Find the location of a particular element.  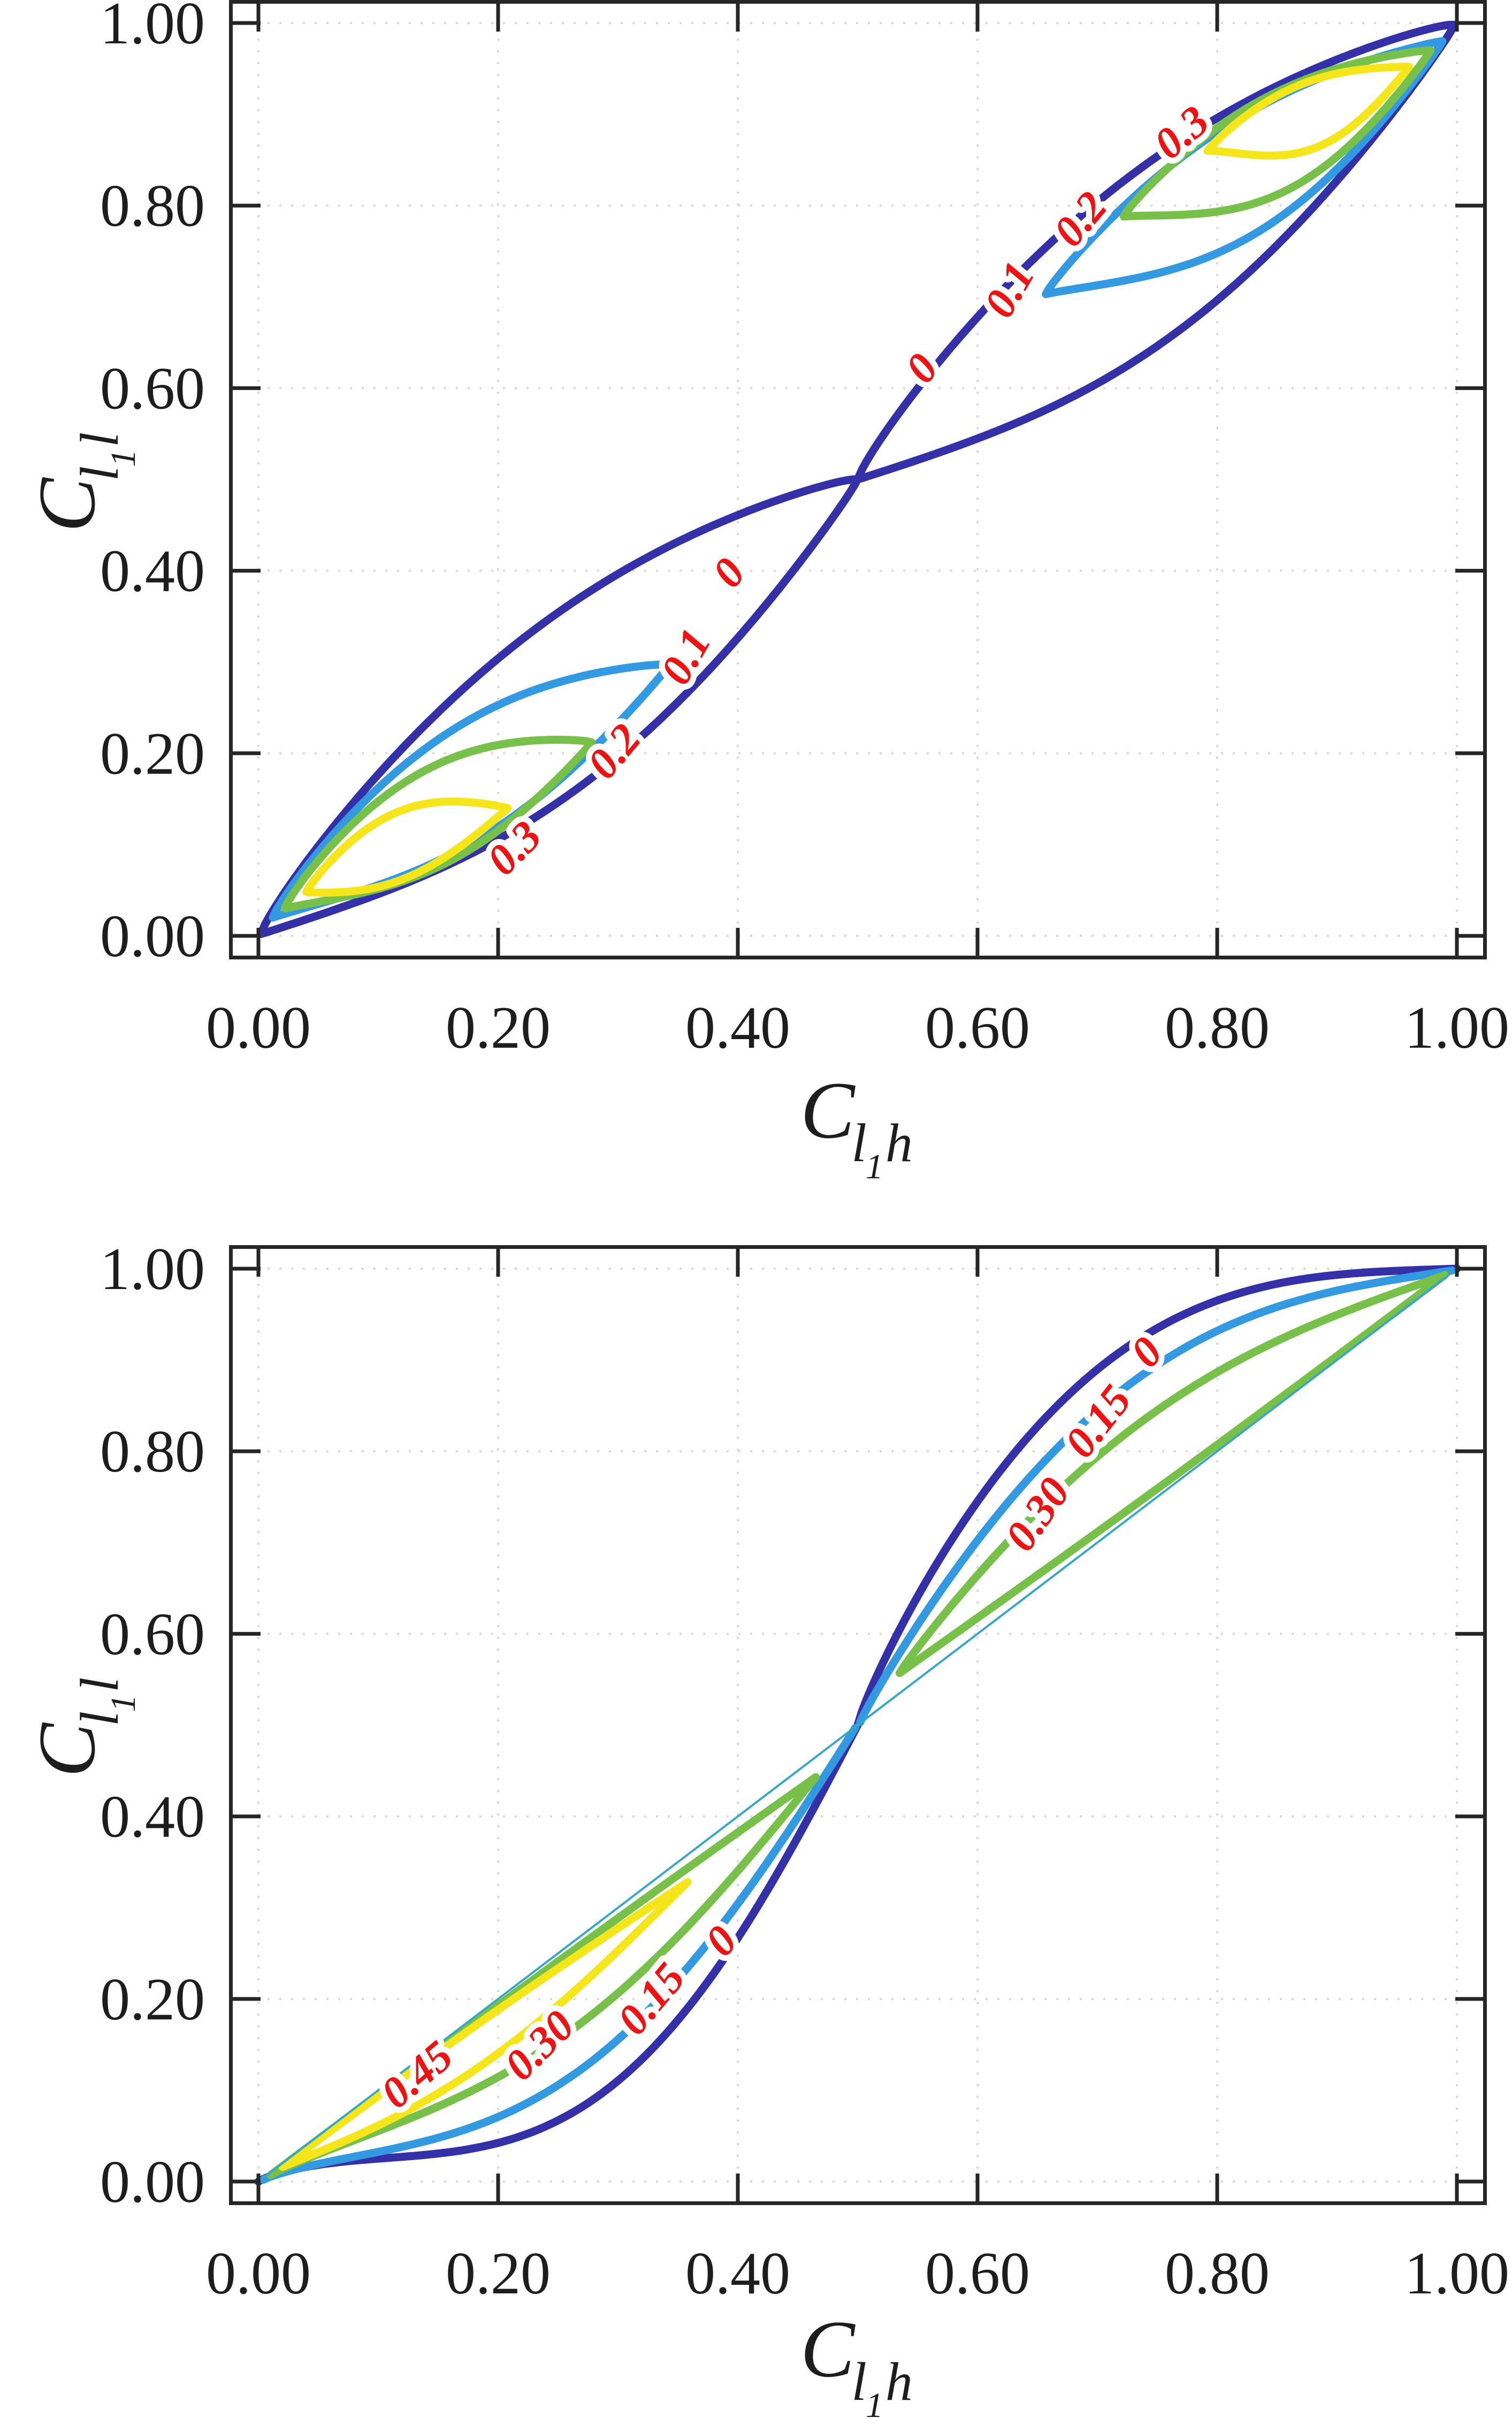

y-axis-title-bottom: Cl1l is located at coordinates (81, 1727).